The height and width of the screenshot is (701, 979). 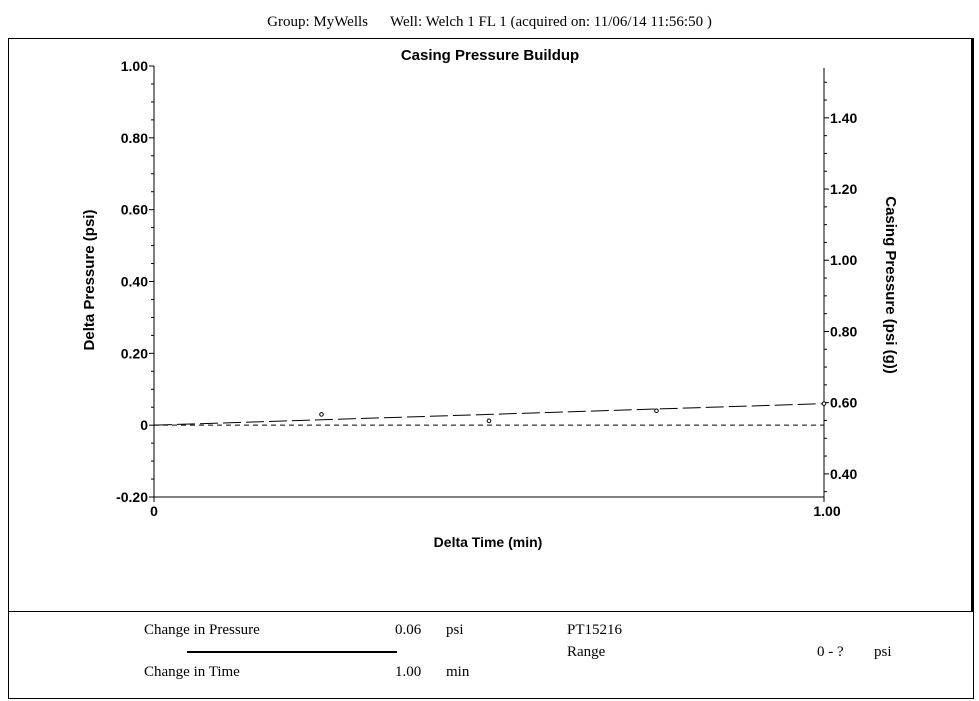 What do you see at coordinates (826, 511) in the screenshot?
I see `x-tick-label: 1.00` at bounding box center [826, 511].